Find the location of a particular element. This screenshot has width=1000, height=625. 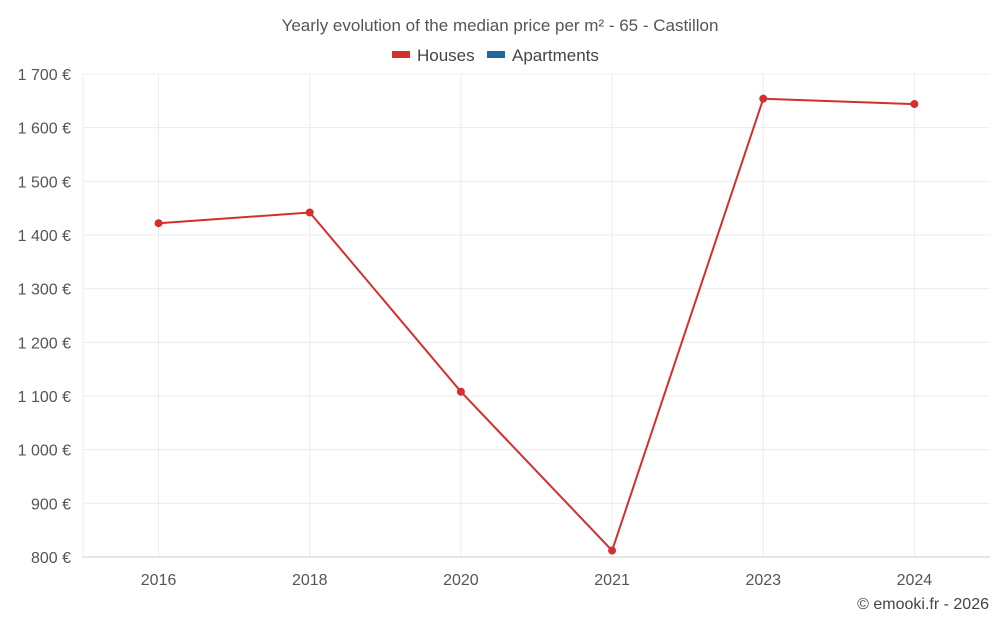

x-tick-label: 2016 is located at coordinates (159, 580).